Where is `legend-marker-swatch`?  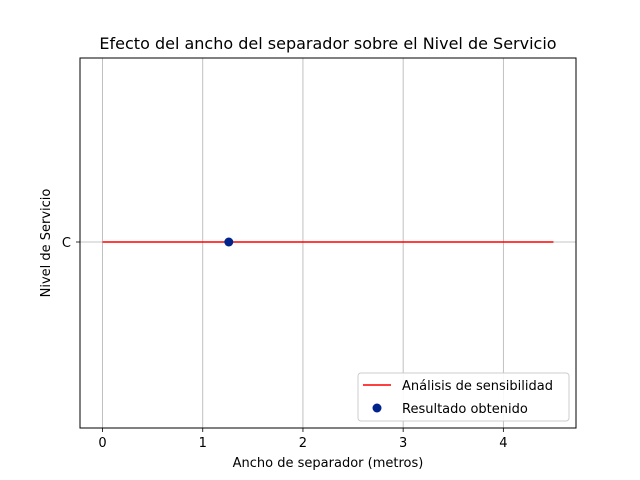 legend-marker-swatch is located at coordinates (377, 408).